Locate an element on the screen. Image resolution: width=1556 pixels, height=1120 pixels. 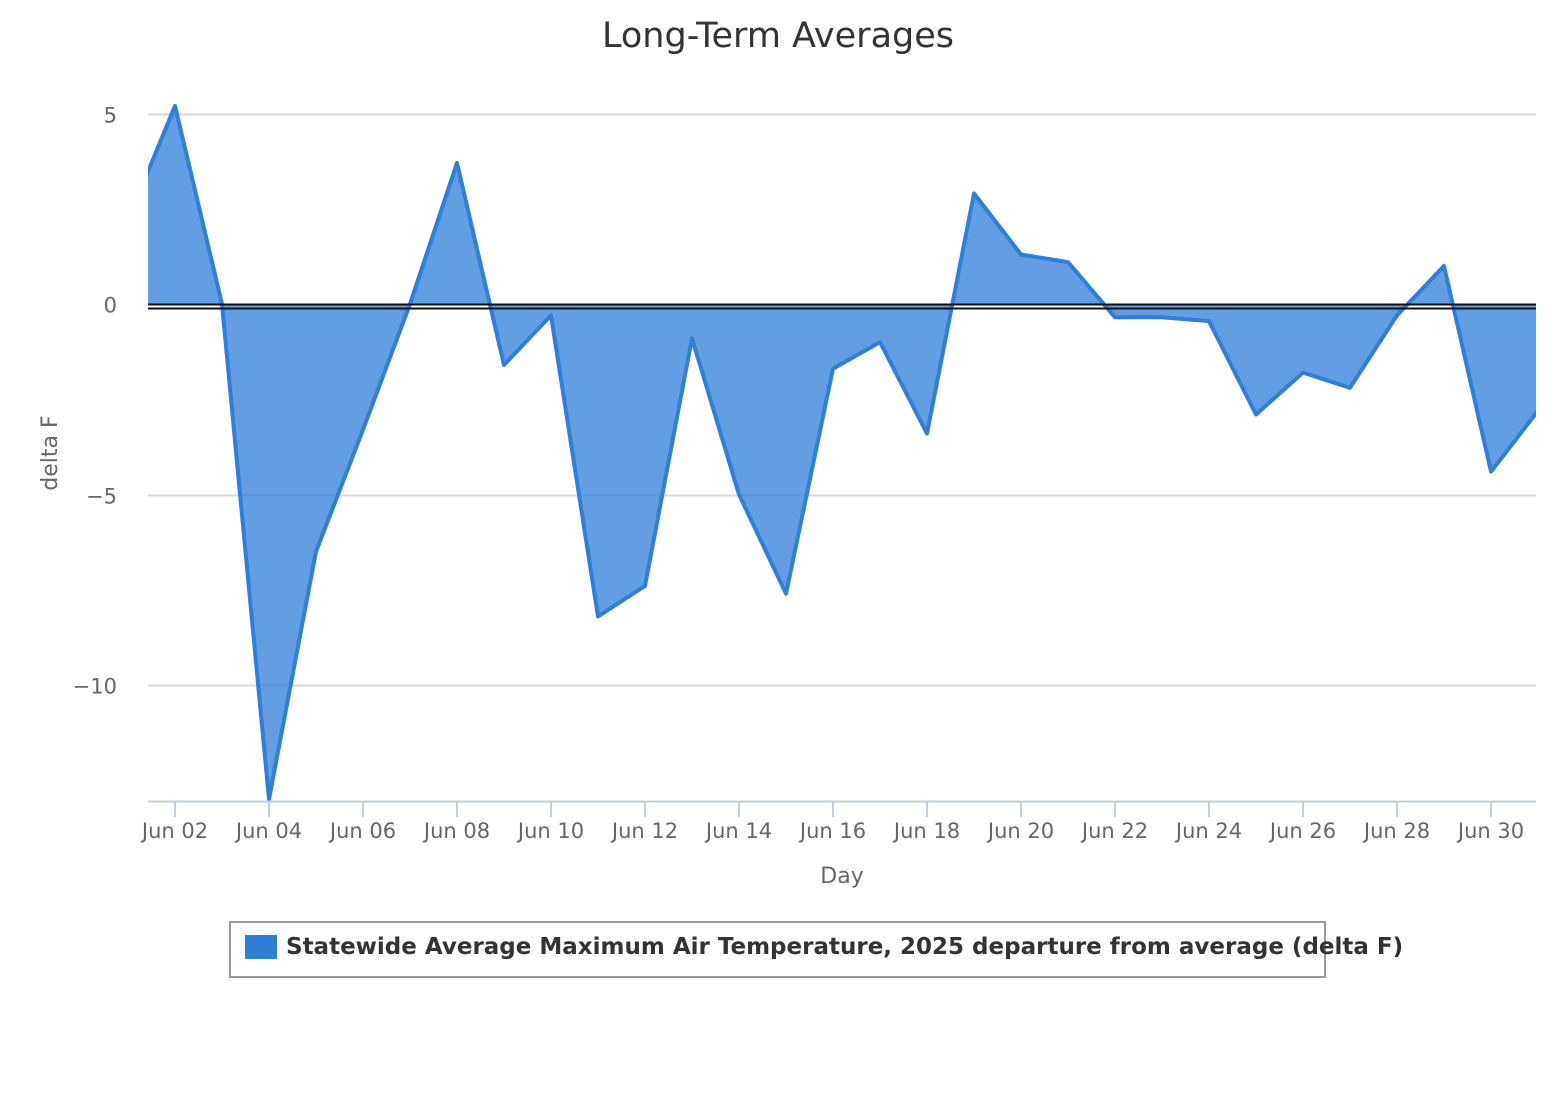
x-tick-label: Jun 18 is located at coordinates (926, 831).